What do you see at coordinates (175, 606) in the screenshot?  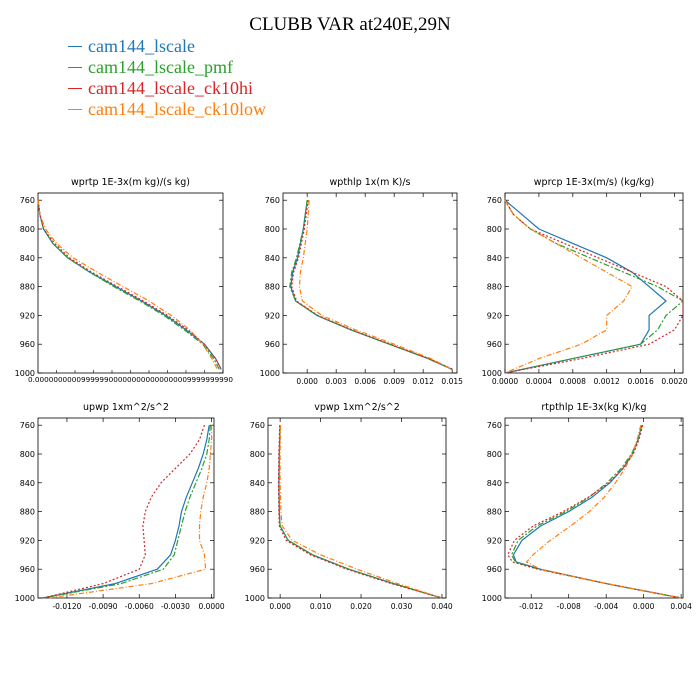 I see `x-tick-label: -0.0030` at bounding box center [175, 606].